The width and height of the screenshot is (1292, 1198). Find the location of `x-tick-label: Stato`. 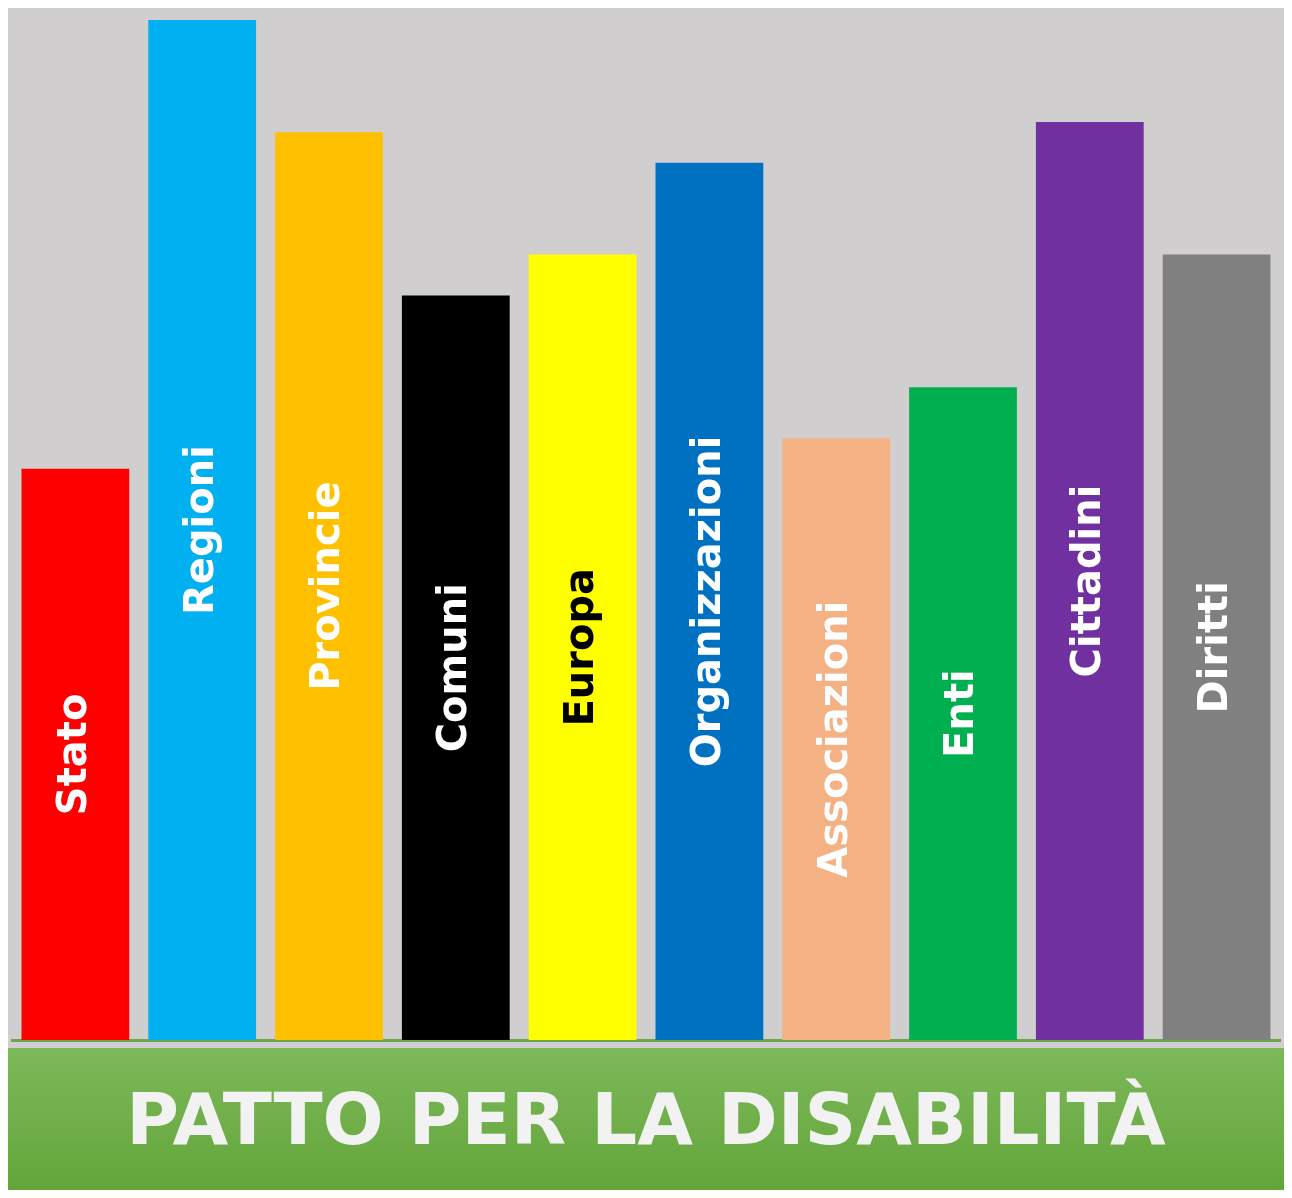

x-tick-label: Stato is located at coordinates (71, 754).